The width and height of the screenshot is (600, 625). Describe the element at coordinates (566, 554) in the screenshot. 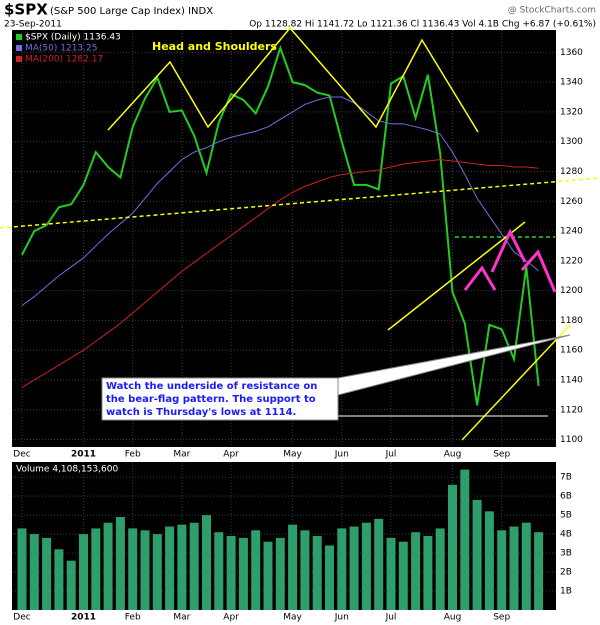

I see `y-tick-label: 3B` at that location.